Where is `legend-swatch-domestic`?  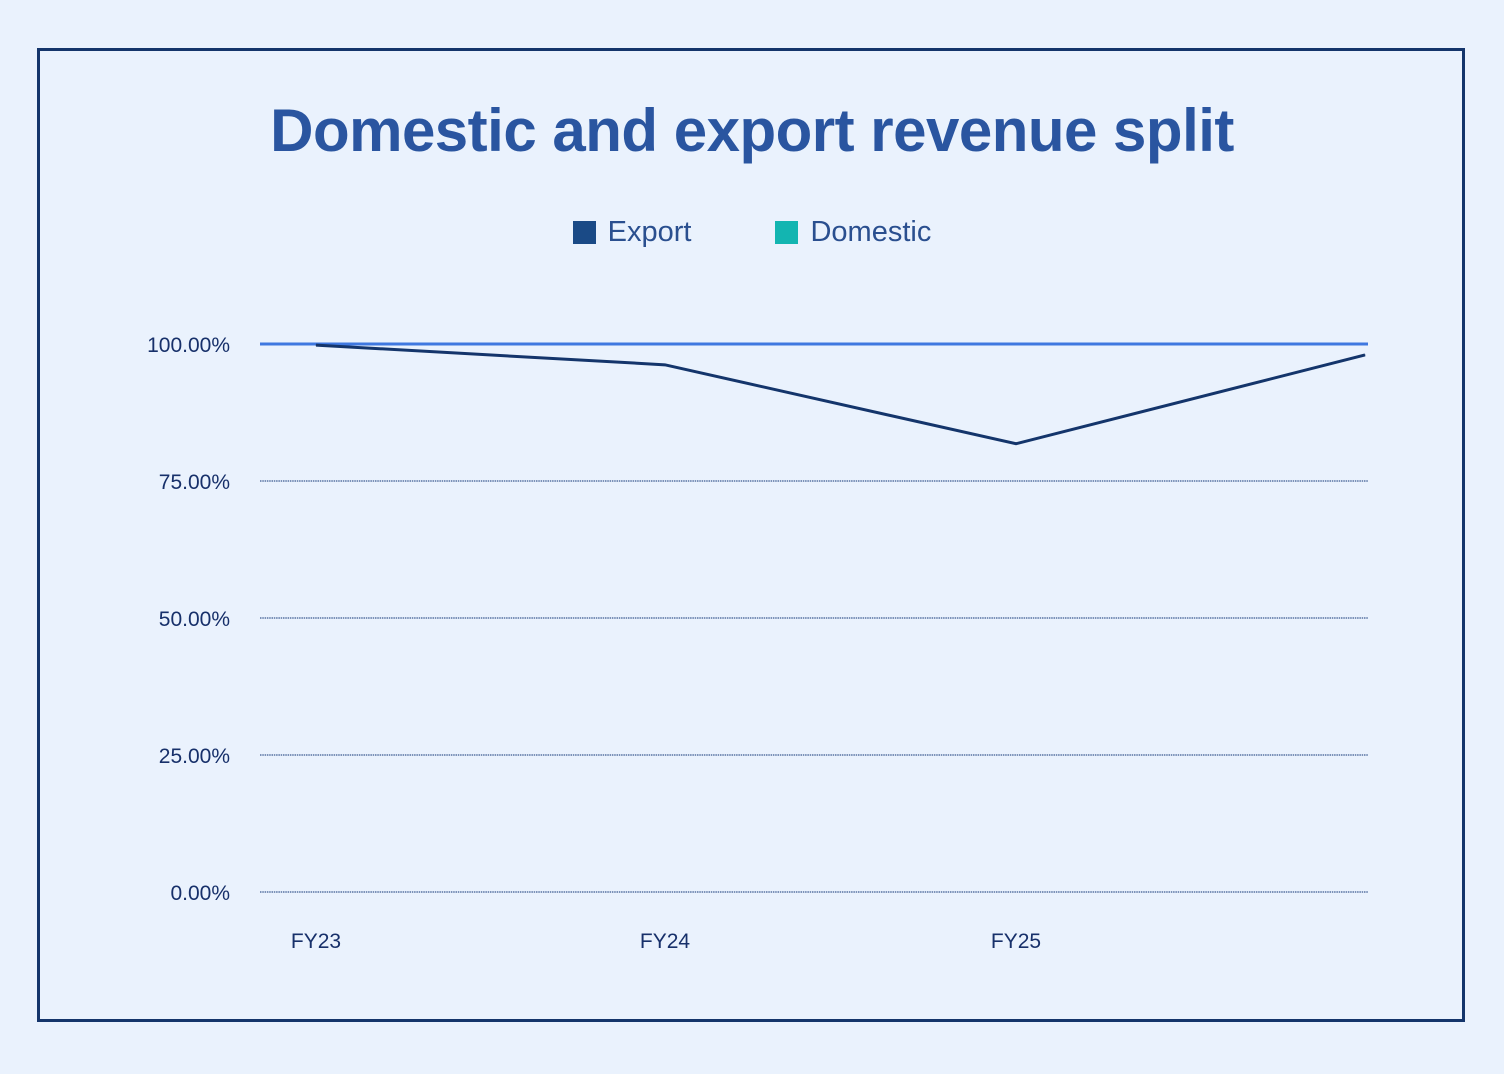
legend-swatch-domestic is located at coordinates (787, 232).